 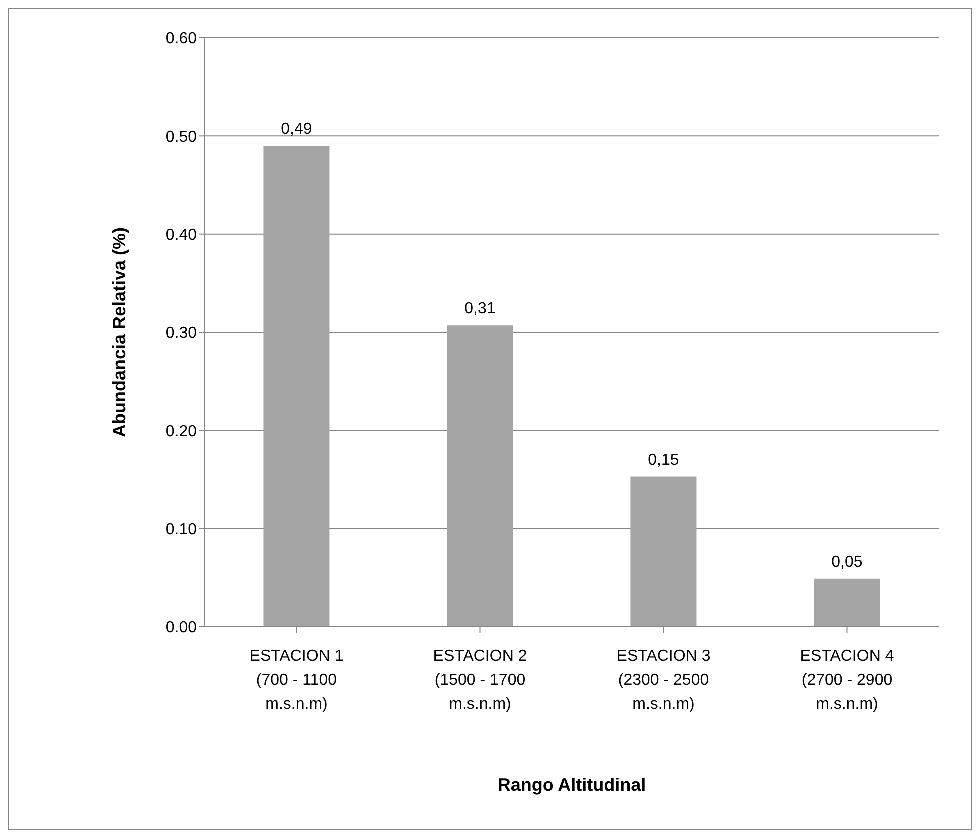 I want to click on x-tick-label: ESTACION 1 (700 - 1100 m.s.n.m), so click(x=297, y=680).